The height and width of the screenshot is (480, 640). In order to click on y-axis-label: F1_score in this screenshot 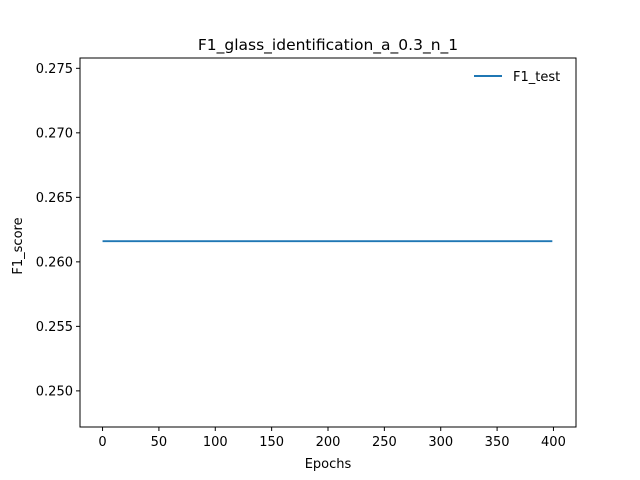, I will do `click(18, 245)`.